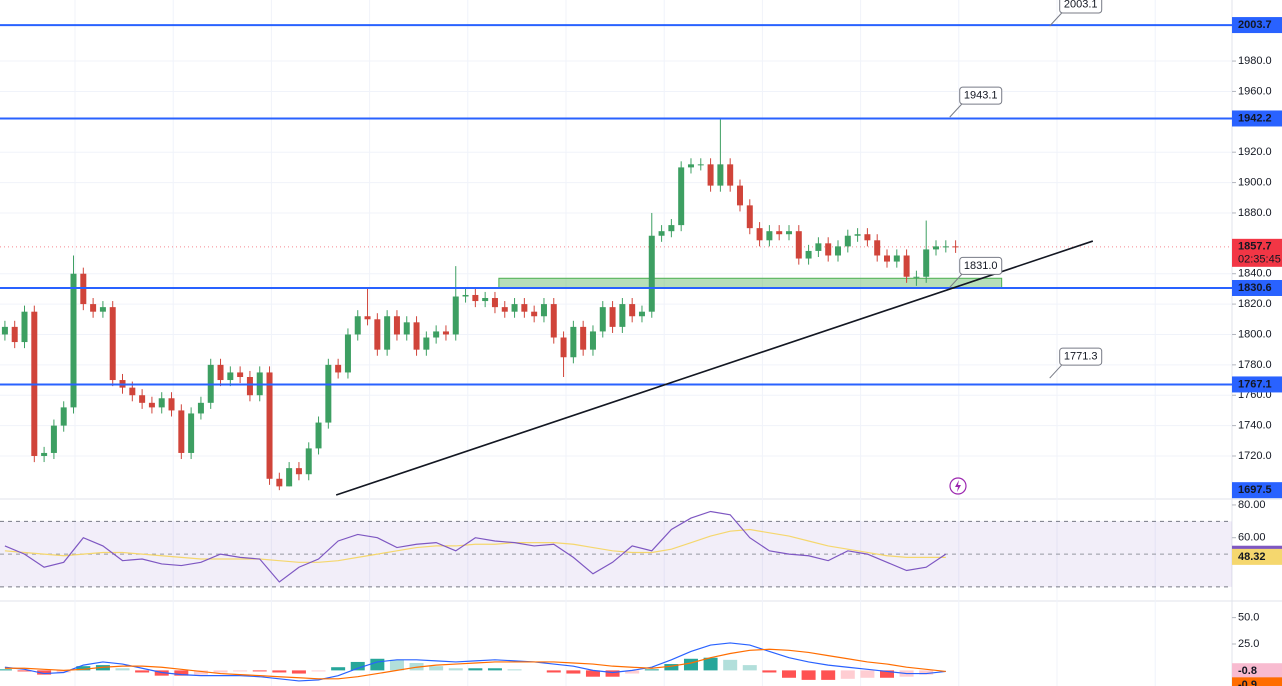  Describe the element at coordinates (1252, 538) in the screenshot. I see `y-tick-label: 60.00` at that location.